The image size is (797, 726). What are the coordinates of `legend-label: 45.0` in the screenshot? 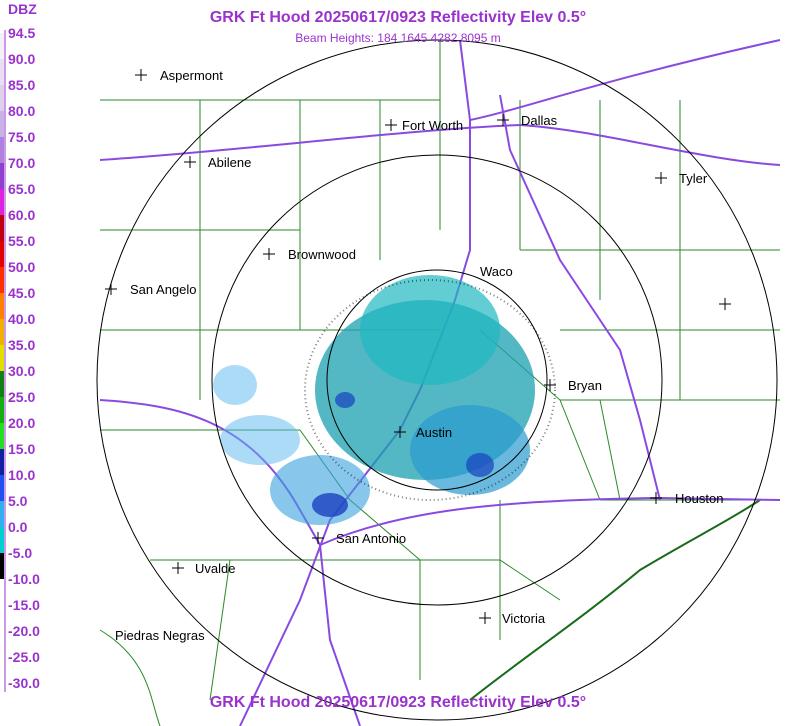 It's located at (21, 293).